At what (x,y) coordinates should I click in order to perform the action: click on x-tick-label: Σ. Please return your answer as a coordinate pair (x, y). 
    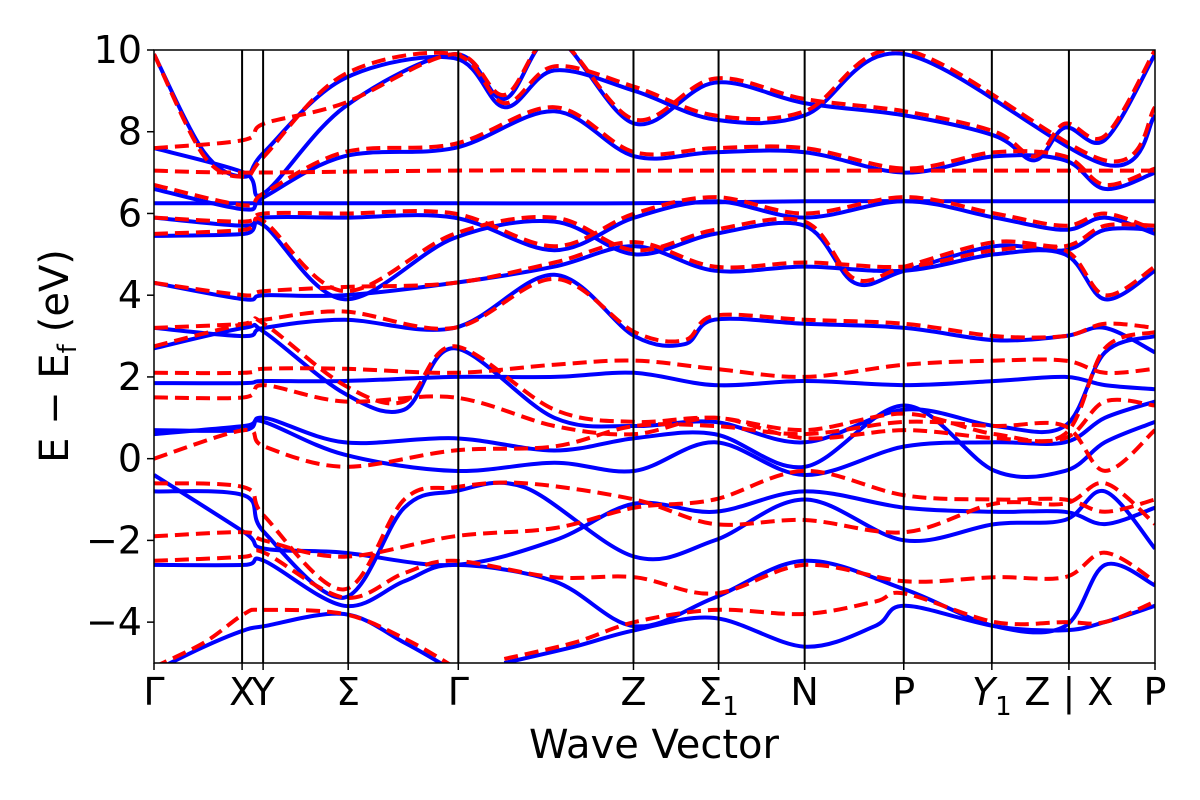
    Looking at the image, I should click on (348, 692).